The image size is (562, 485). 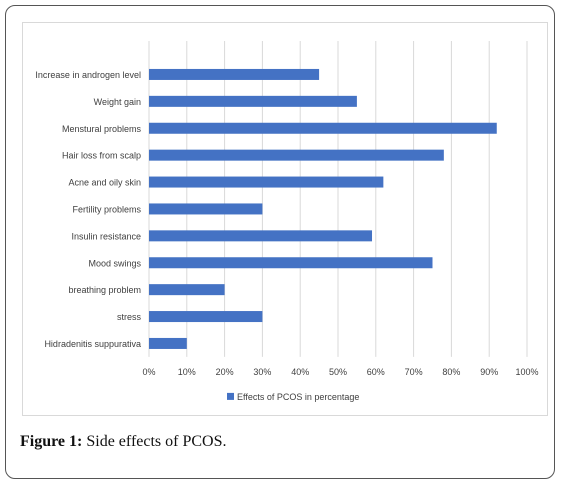 What do you see at coordinates (154, 441) in the screenshot?
I see `caption-text: Side effects of PCOS.` at bounding box center [154, 441].